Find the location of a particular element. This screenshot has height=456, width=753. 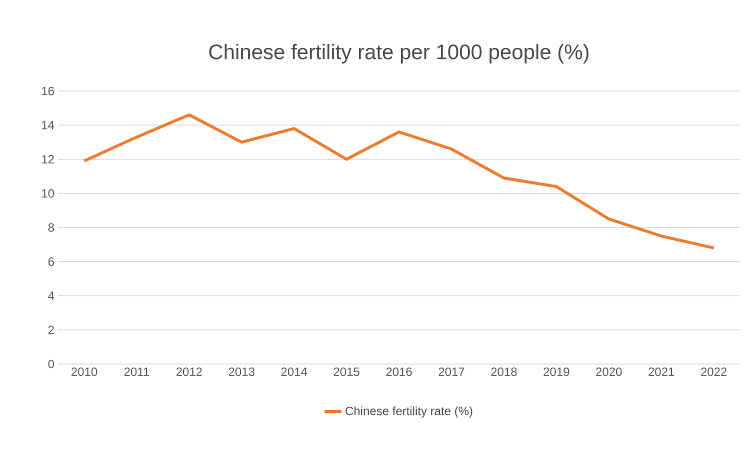

y-tick-label: 8 is located at coordinates (51, 227).